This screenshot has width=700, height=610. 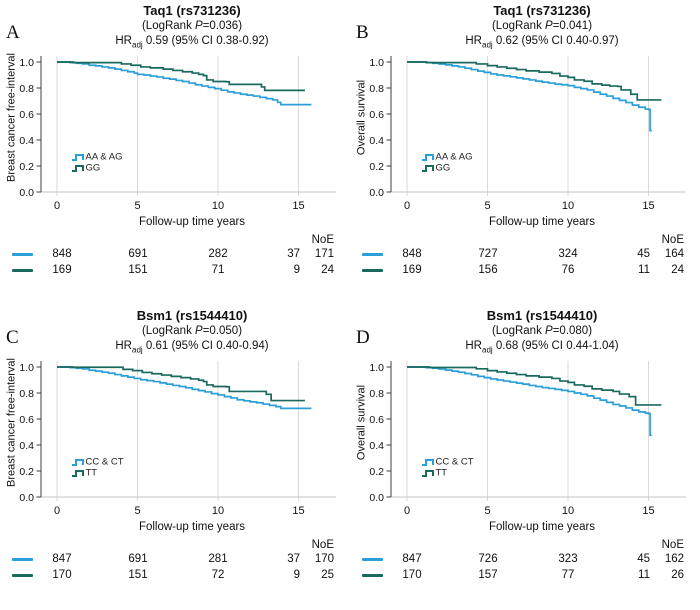 What do you see at coordinates (12, 337) in the screenshot?
I see `panel-letter: C` at bounding box center [12, 337].